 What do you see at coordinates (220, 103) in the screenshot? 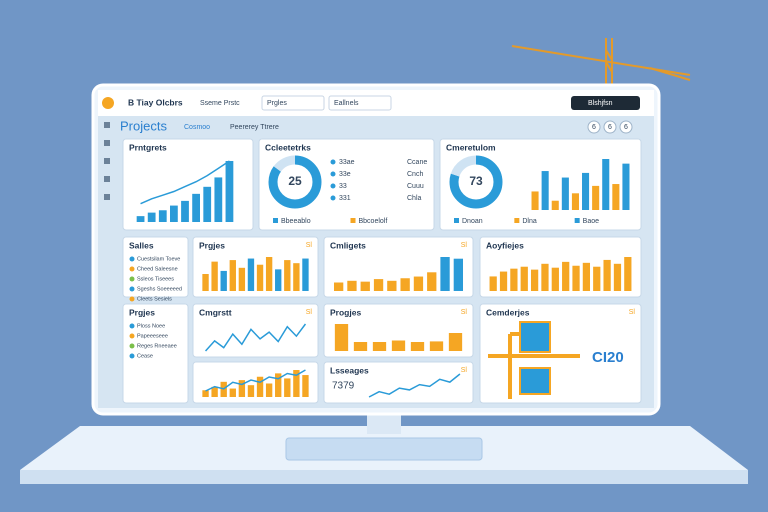
I see `tab: Sseme Prstc` at bounding box center [220, 103].